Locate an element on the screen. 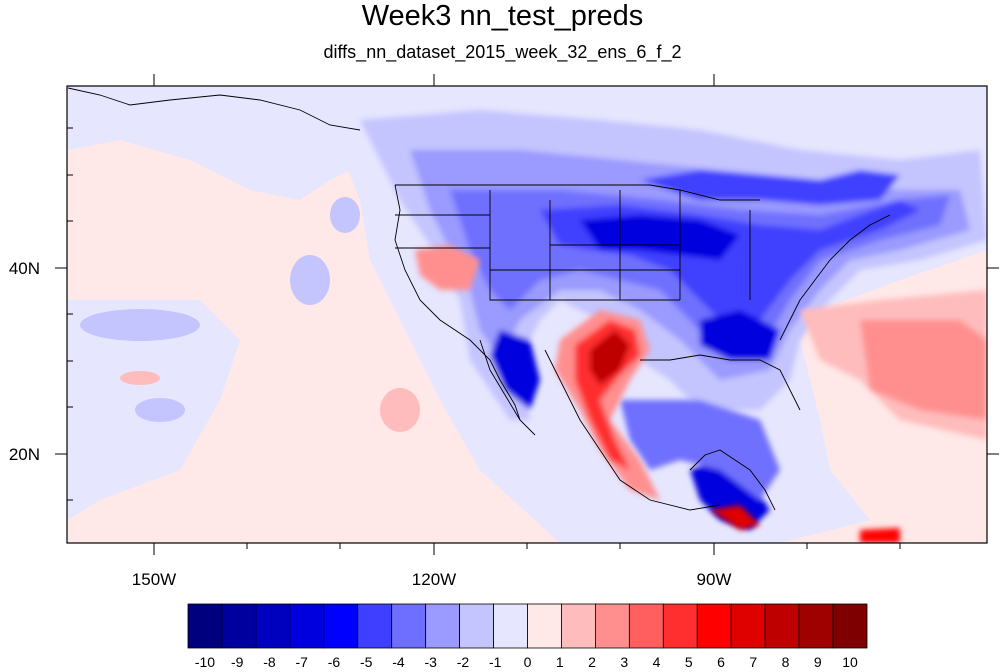 The image size is (1005, 672). colorbar-label: -1 is located at coordinates (495, 662).